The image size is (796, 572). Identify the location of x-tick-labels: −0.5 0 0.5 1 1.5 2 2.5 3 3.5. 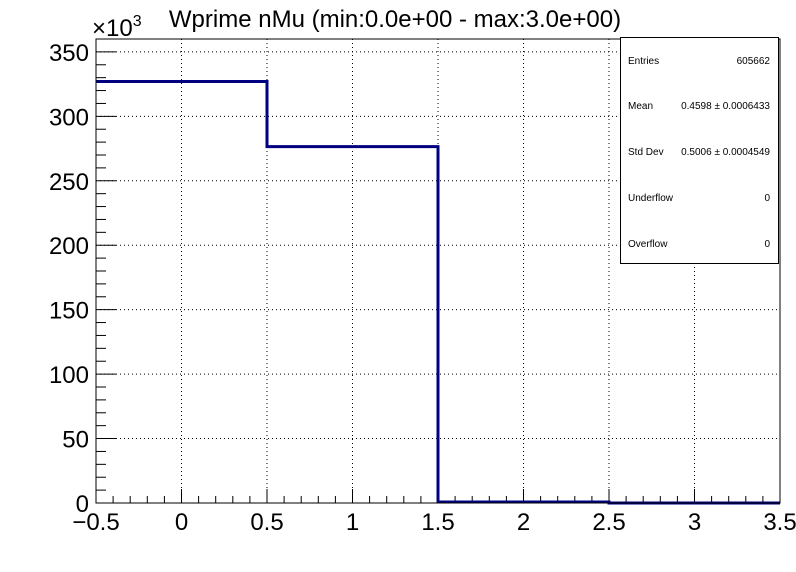
(434, 522).